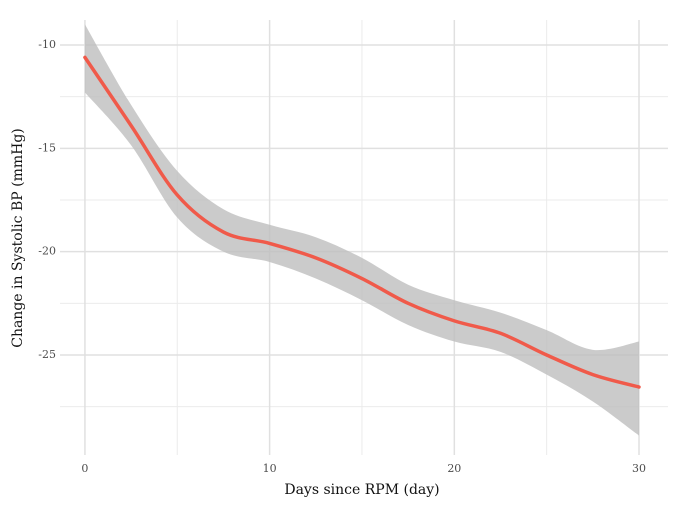 This screenshot has height=507, width=678. I want to click on x-tick-label: 30, so click(639, 468).